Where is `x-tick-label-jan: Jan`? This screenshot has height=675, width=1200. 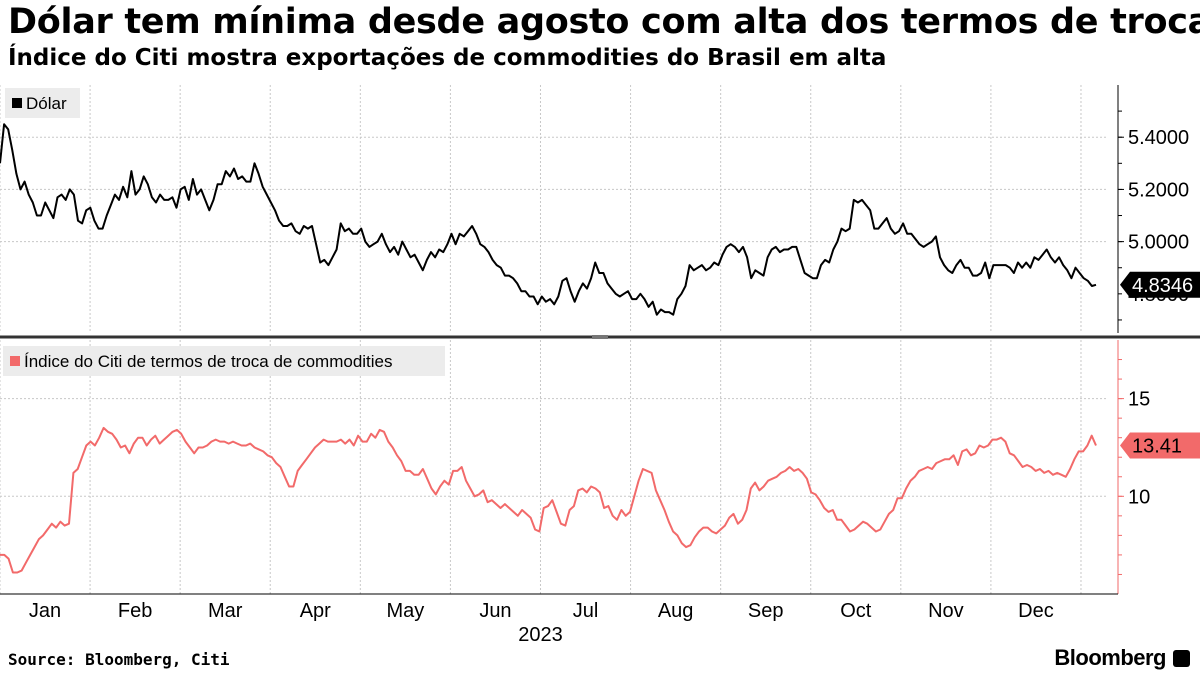 x-tick-label-jan: Jan is located at coordinates (45, 611).